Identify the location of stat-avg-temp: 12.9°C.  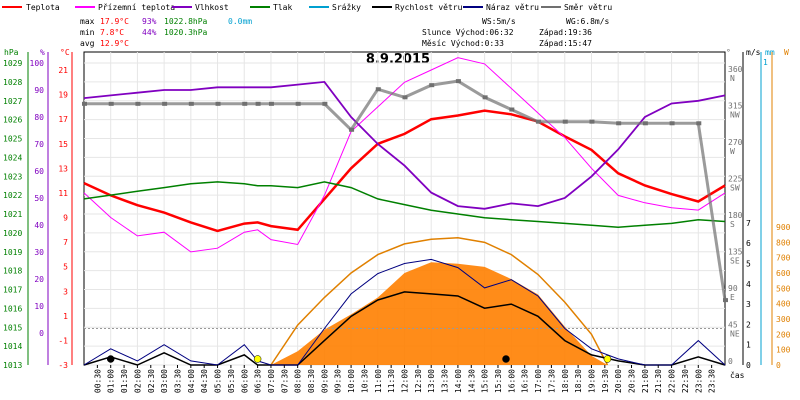
(114, 43).